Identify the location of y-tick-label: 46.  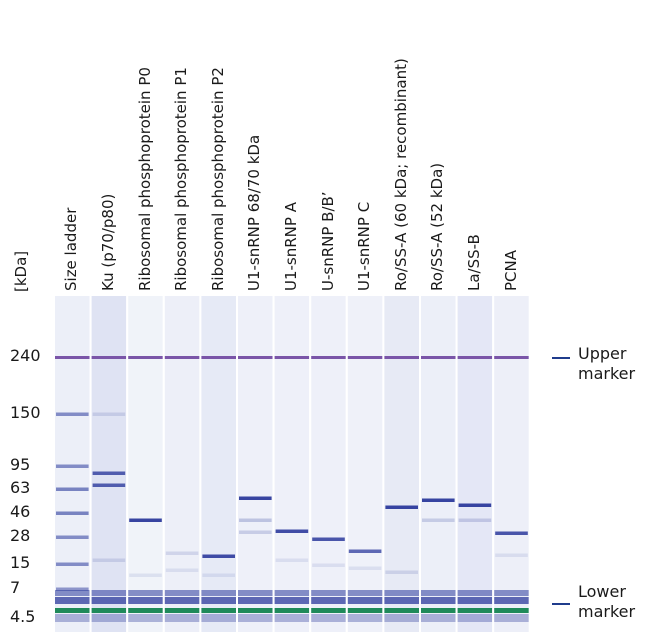
(20, 511).